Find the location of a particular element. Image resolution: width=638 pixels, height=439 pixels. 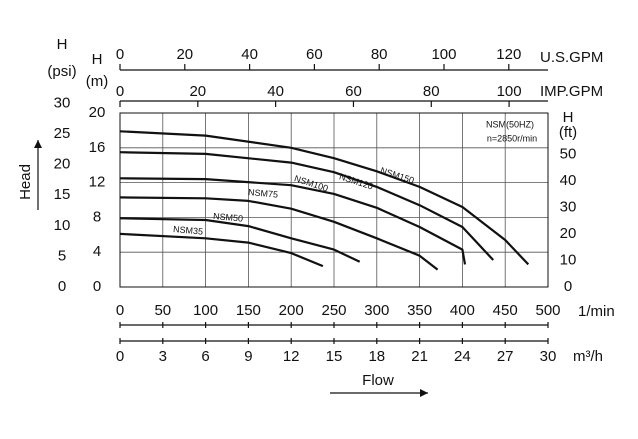

x-axis-title: Flow is located at coordinates (378, 380).